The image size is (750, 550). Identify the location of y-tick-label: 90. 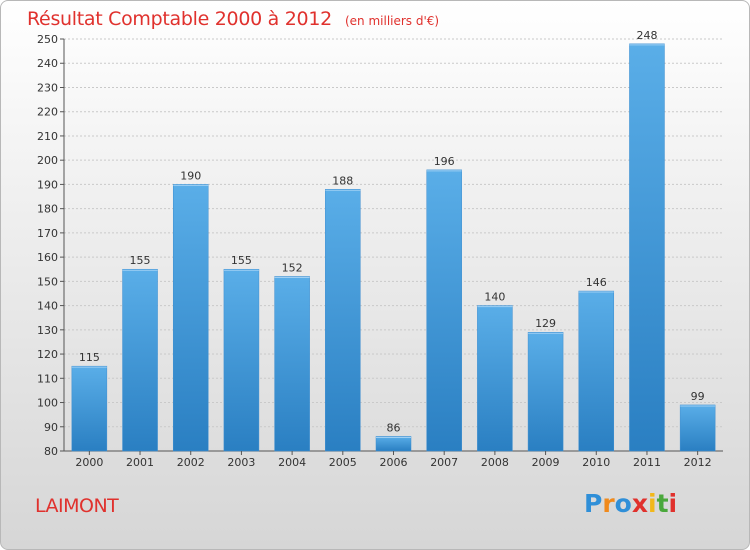
(51, 427).